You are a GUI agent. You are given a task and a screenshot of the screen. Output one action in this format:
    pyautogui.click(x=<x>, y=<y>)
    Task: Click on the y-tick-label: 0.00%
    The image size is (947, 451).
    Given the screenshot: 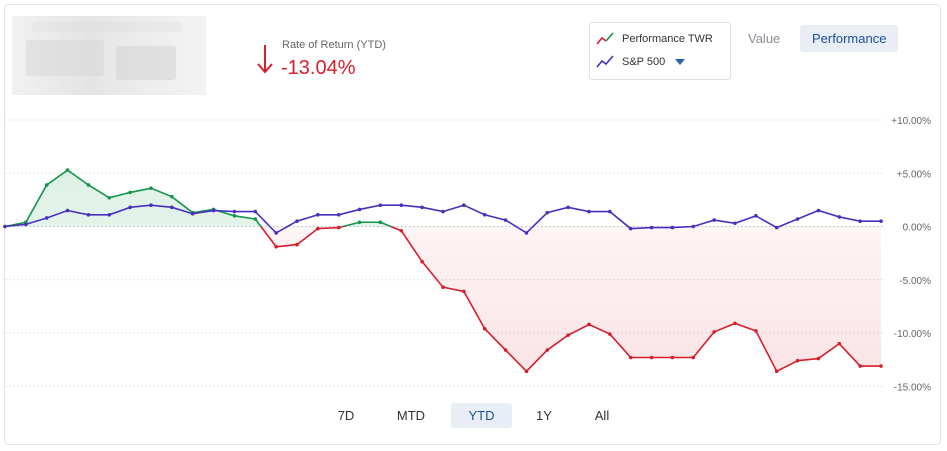 What is the action you would take?
    pyautogui.click(x=917, y=228)
    